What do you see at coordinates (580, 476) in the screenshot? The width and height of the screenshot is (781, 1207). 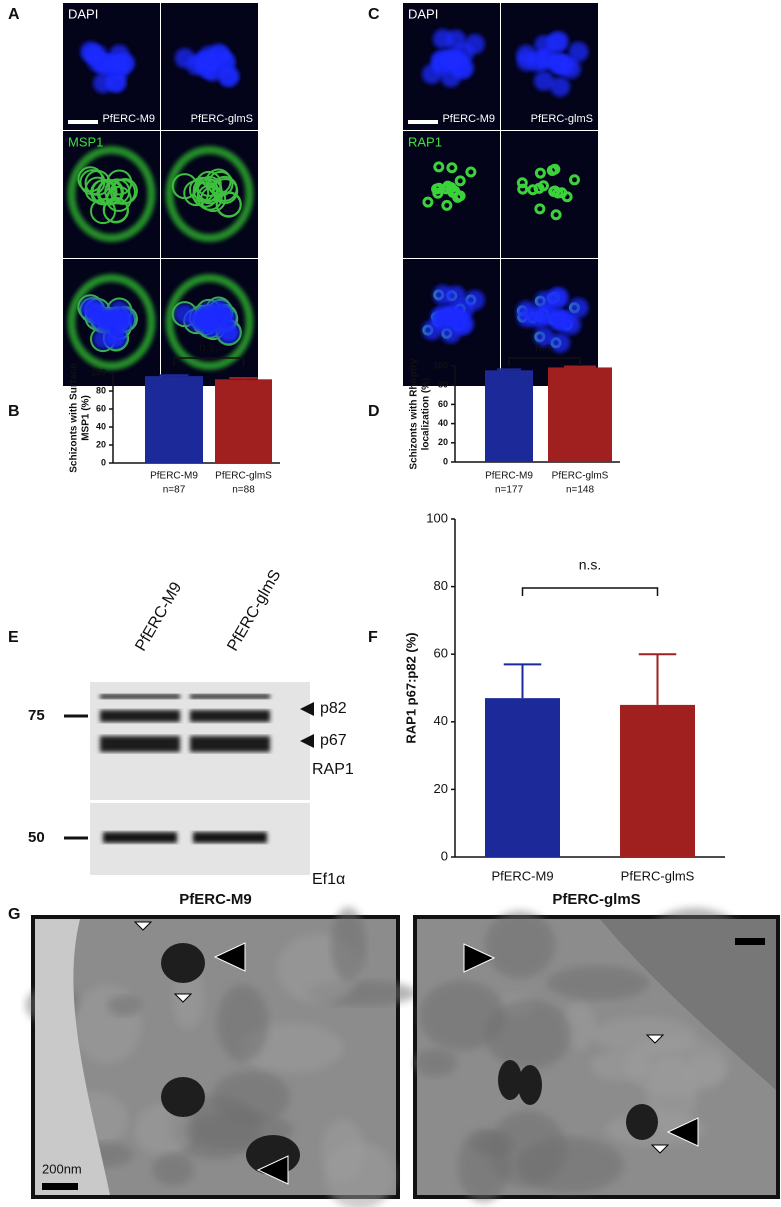 I see `x-tick-label: PfERC-glmS` at bounding box center [580, 476].